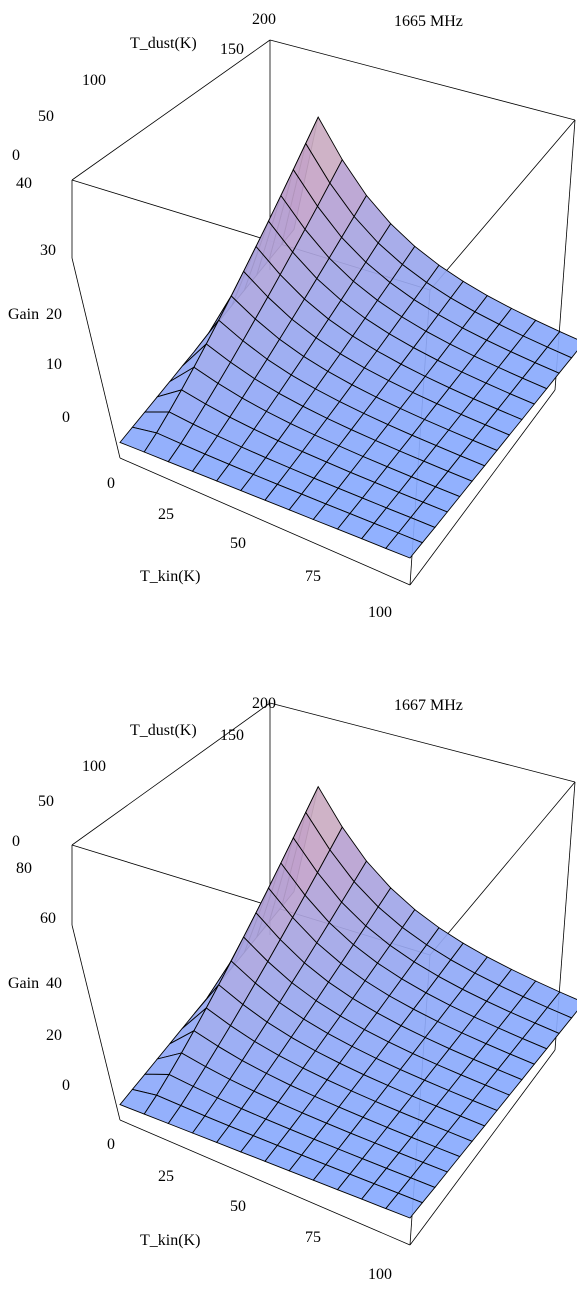  Describe the element at coordinates (54, 364) in the screenshot. I see `z-tick-label: 10` at that location.